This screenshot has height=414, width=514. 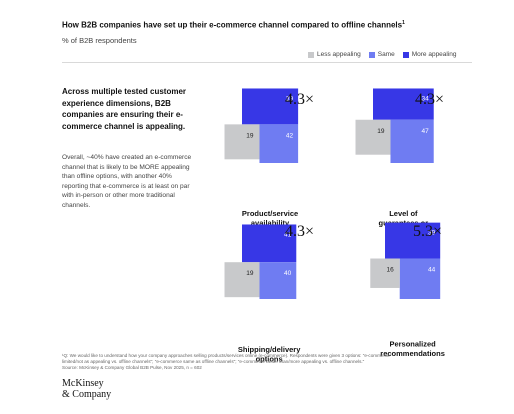 I want to click on mckinsey-logo: McKinsey & Company, so click(x=86, y=389).